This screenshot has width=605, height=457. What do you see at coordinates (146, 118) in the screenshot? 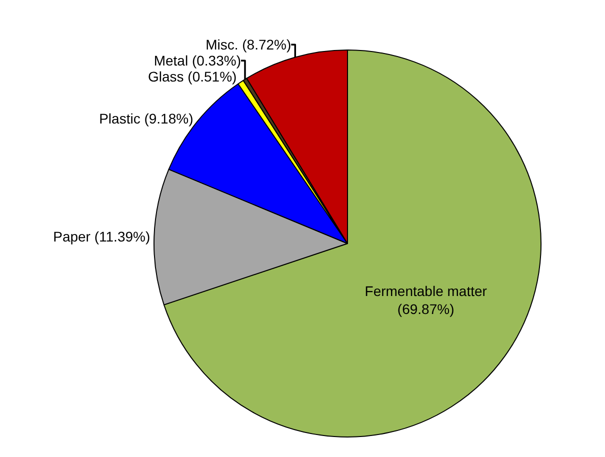
I see `slice-label: Plastic (9.18%)` at bounding box center [146, 118].